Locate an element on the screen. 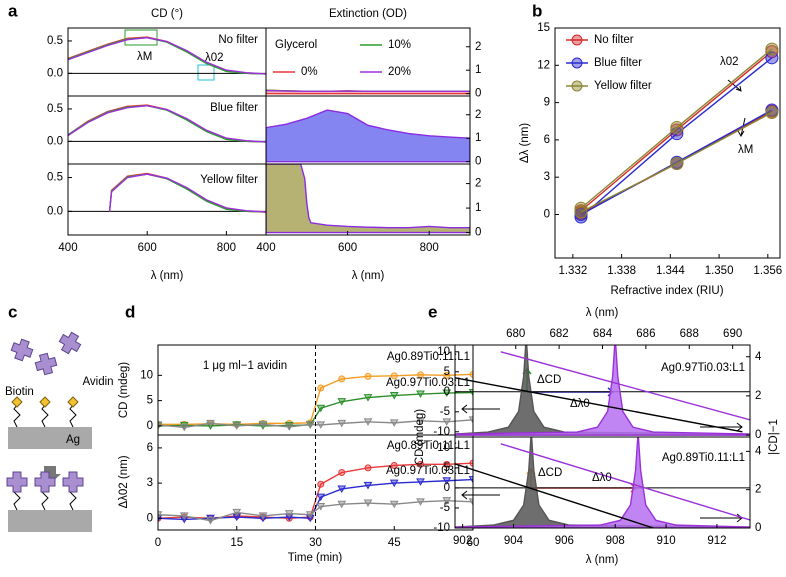 This screenshot has width=786, height=577. x-tick-label: 1.350 is located at coordinates (719, 271).